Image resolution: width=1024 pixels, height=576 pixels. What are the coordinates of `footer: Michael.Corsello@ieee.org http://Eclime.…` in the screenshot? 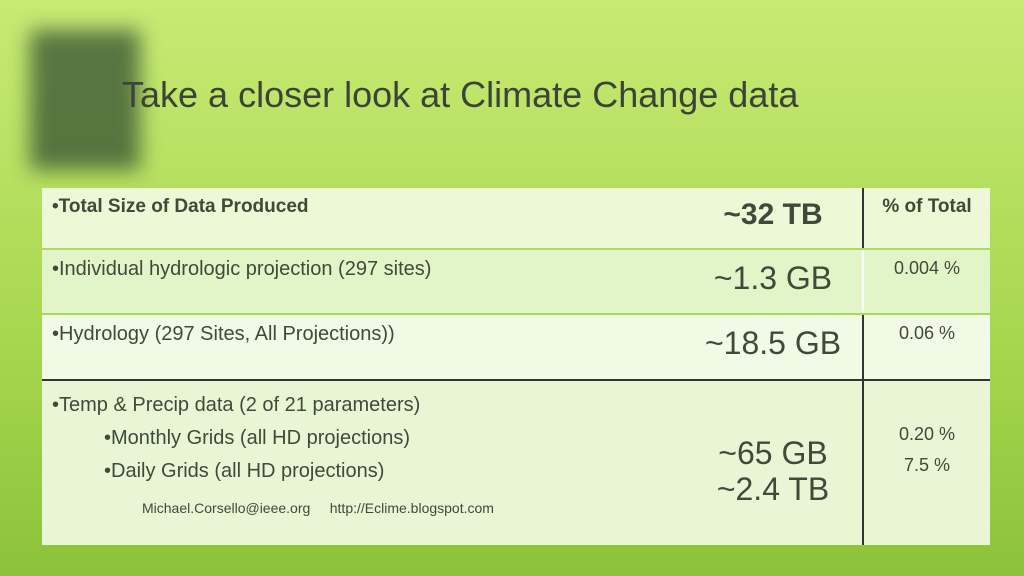 It's located at (363, 508).